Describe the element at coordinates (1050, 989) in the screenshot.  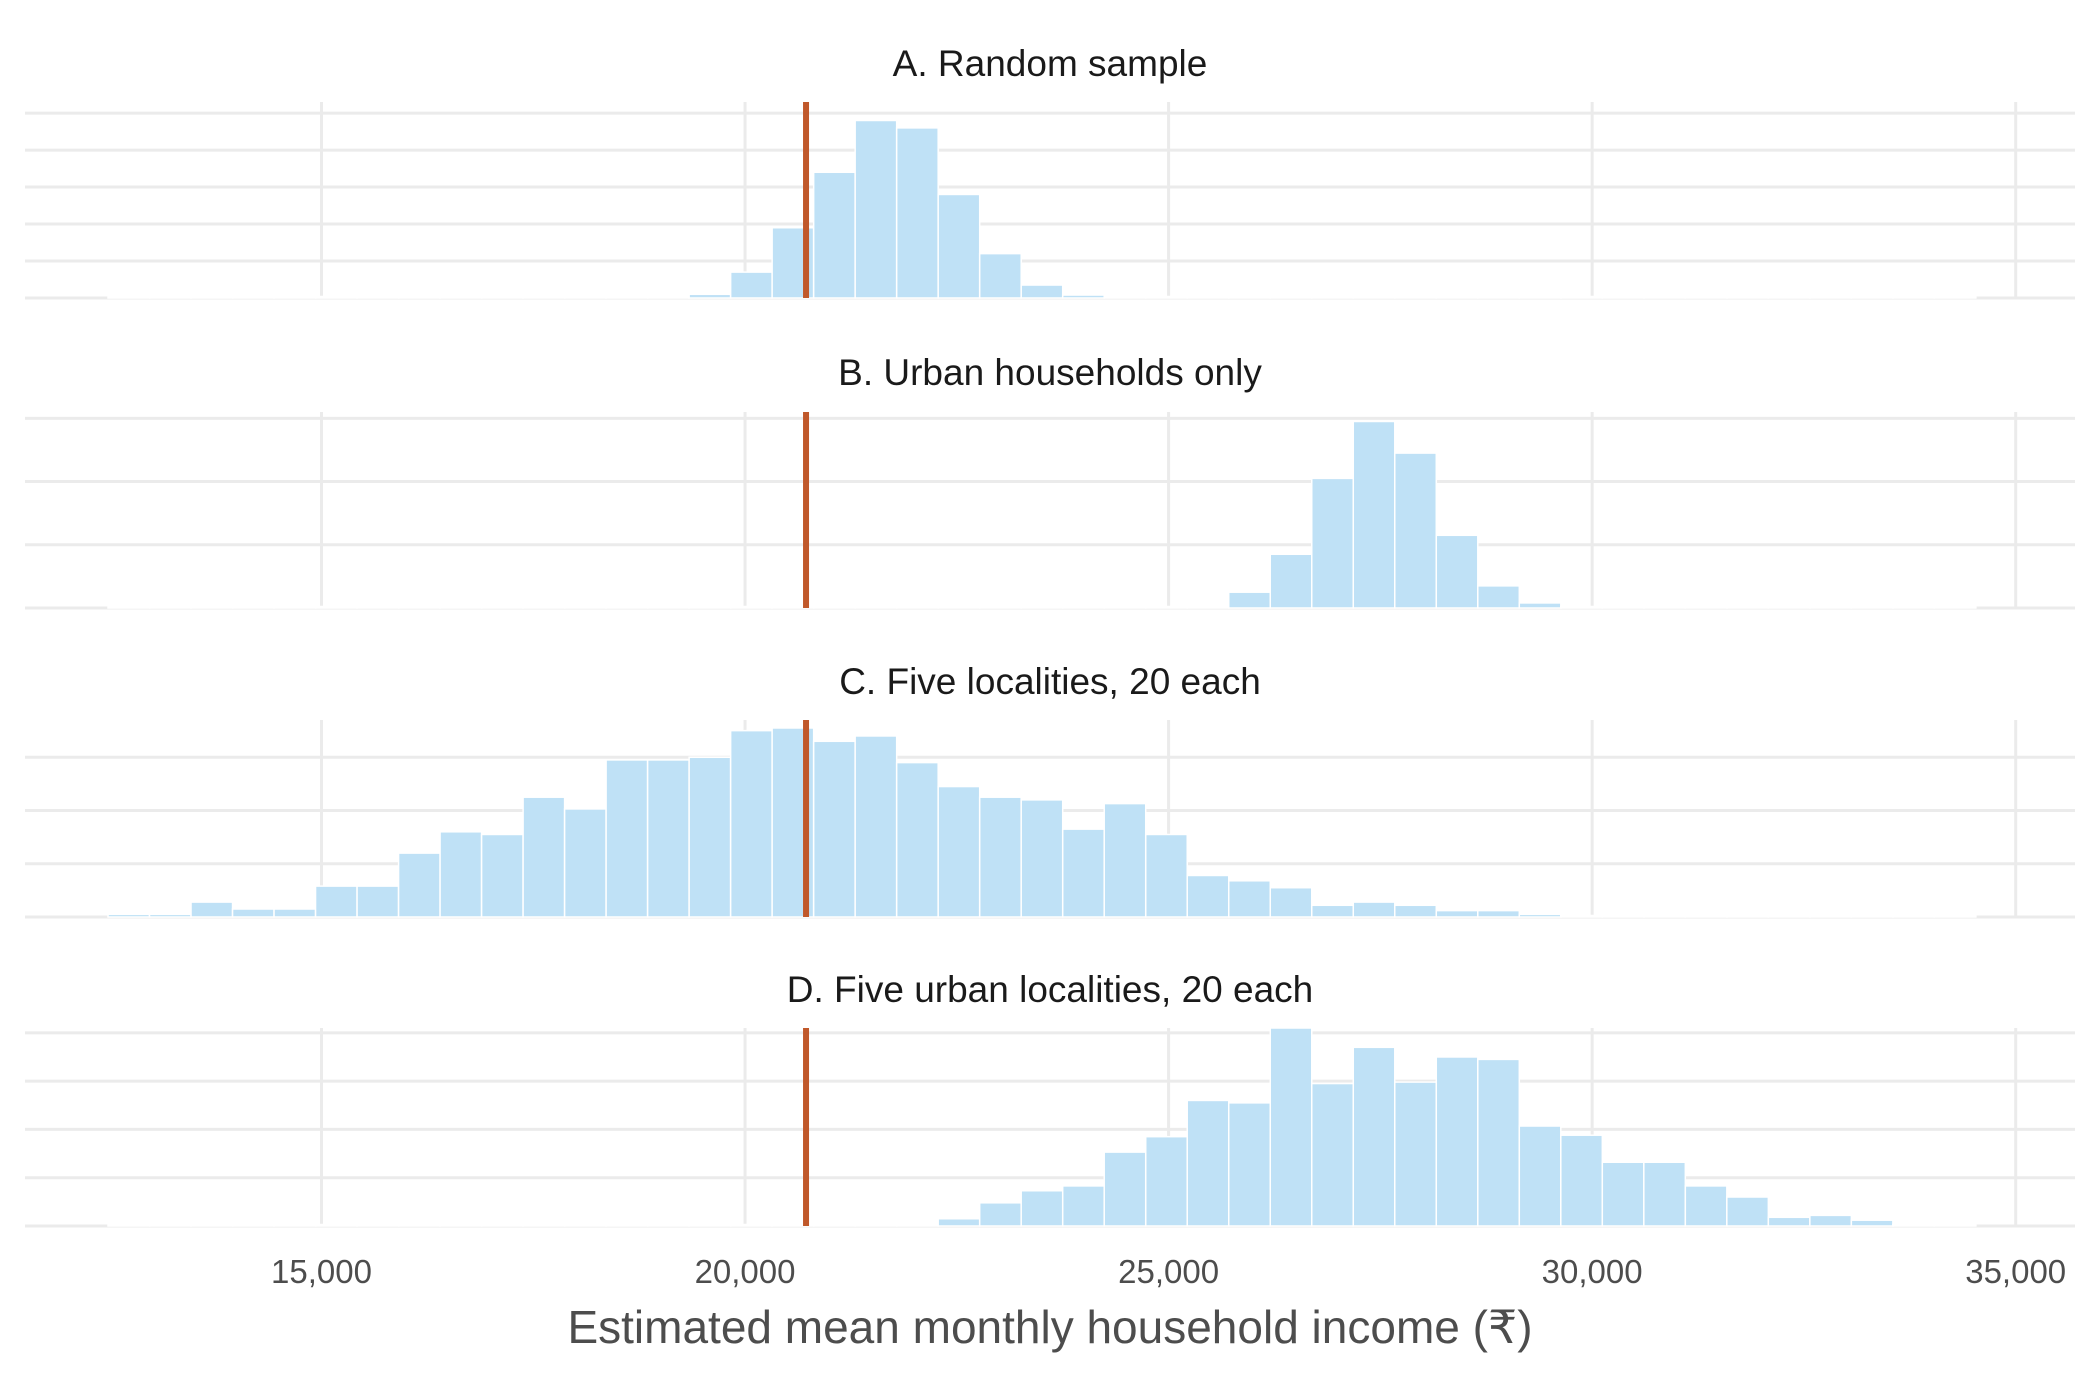
I see `panel-title: D. Five urban localities, 20 each` at that location.